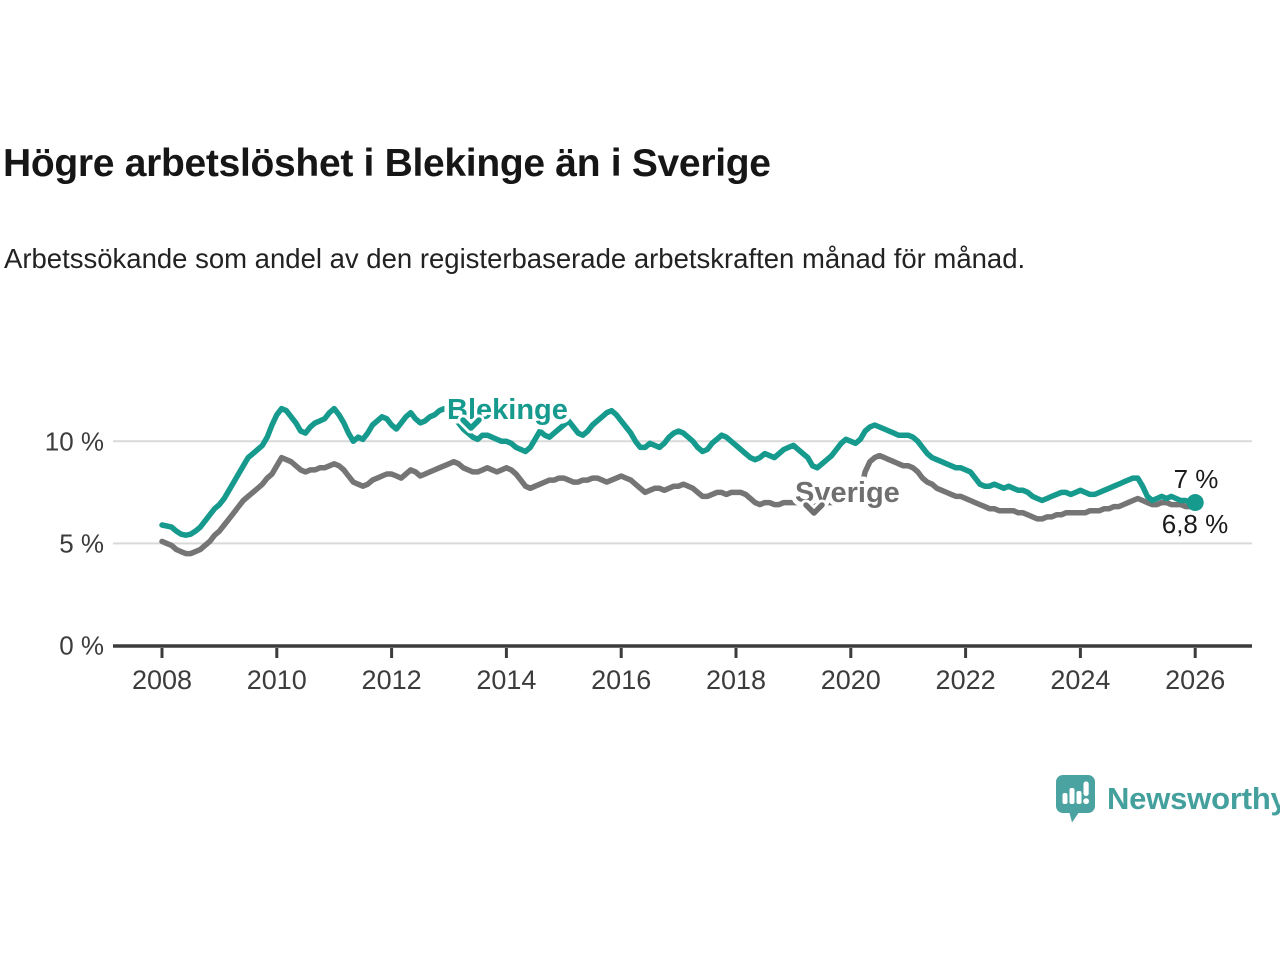 This screenshot has width=1280, height=960. Describe the element at coordinates (847, 493) in the screenshot. I see `series-label-sverige: Sverige` at that location.